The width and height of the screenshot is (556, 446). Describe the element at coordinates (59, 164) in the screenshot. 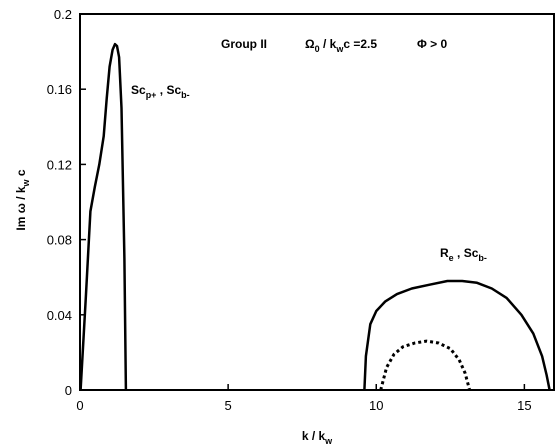

I see `y-tick-label: 0.12` at that location.